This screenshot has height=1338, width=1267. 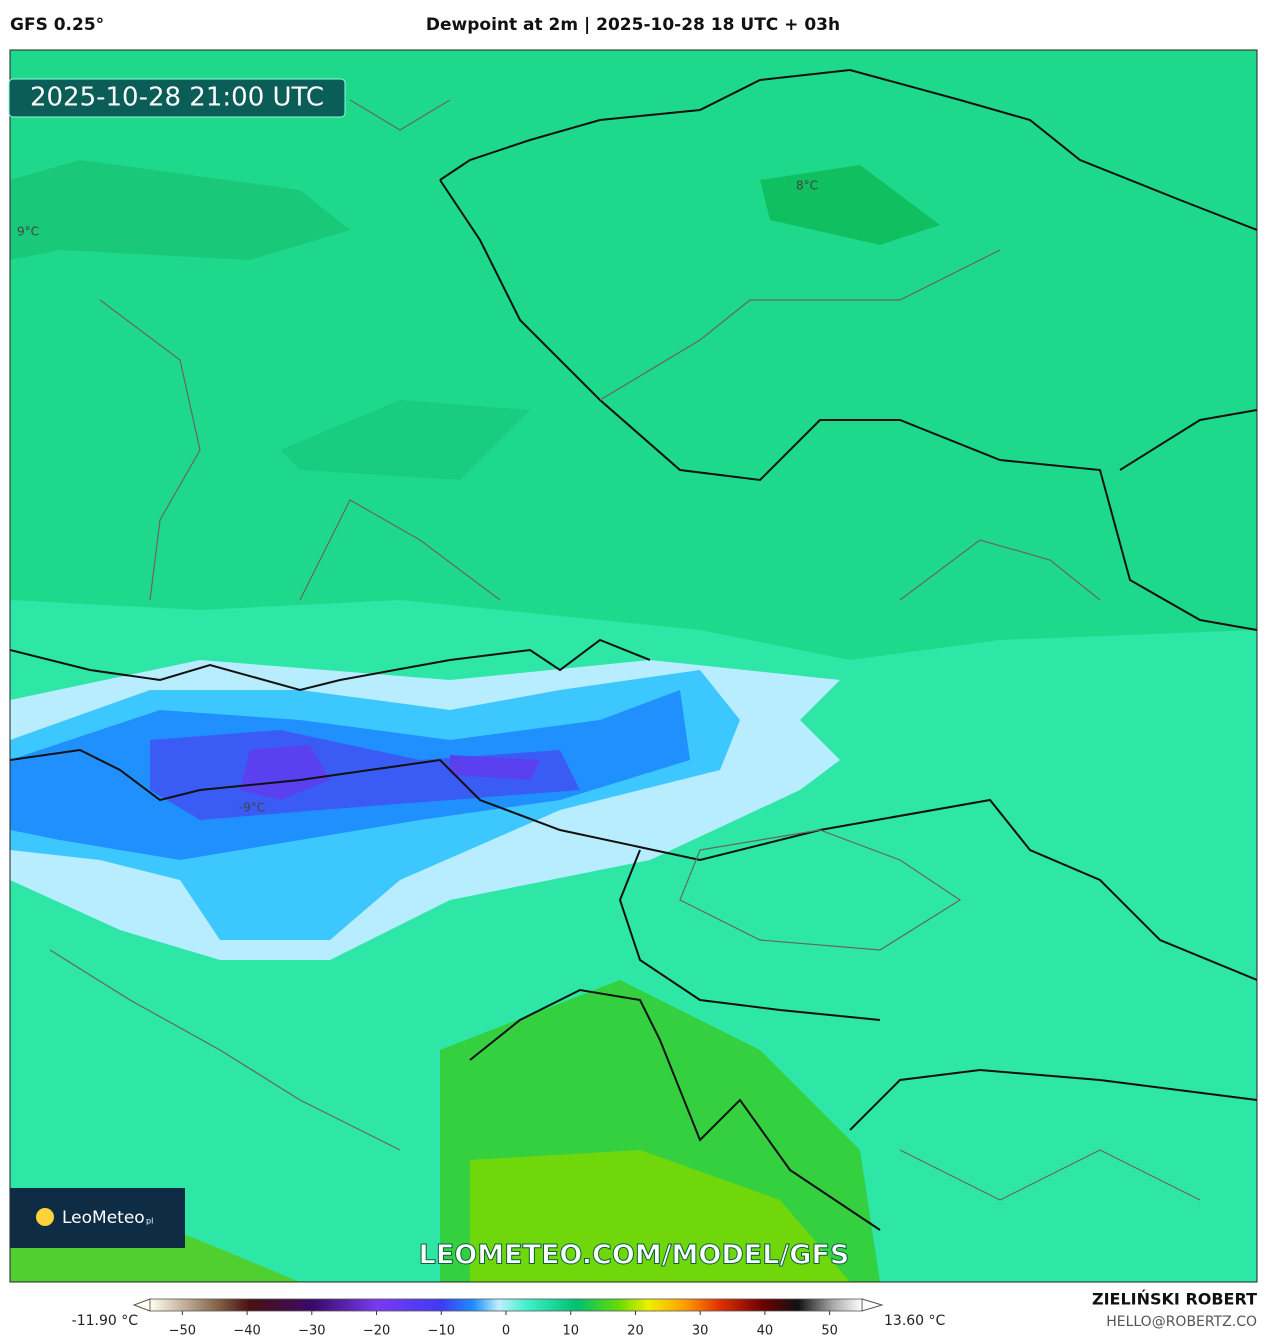 I want to click on logo-sun, so click(x=45, y=1217).